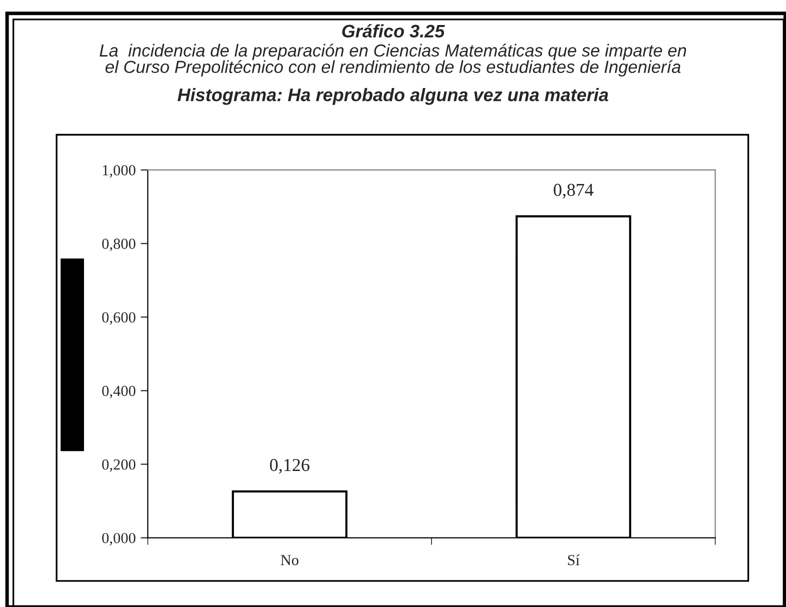 The width and height of the screenshot is (786, 607). I want to click on data-label: 0,126, so click(290, 466).